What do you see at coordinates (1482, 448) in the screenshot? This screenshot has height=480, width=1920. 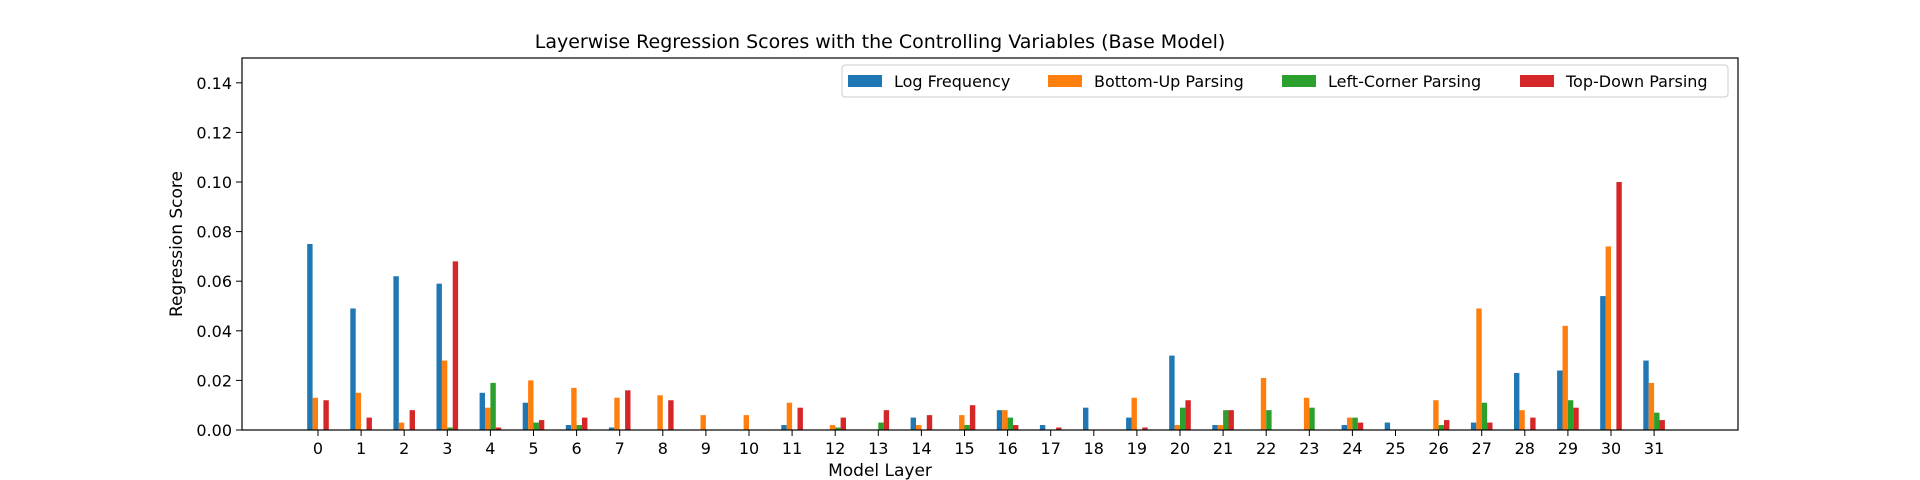 I see `x-tick-label: 27` at bounding box center [1482, 448].